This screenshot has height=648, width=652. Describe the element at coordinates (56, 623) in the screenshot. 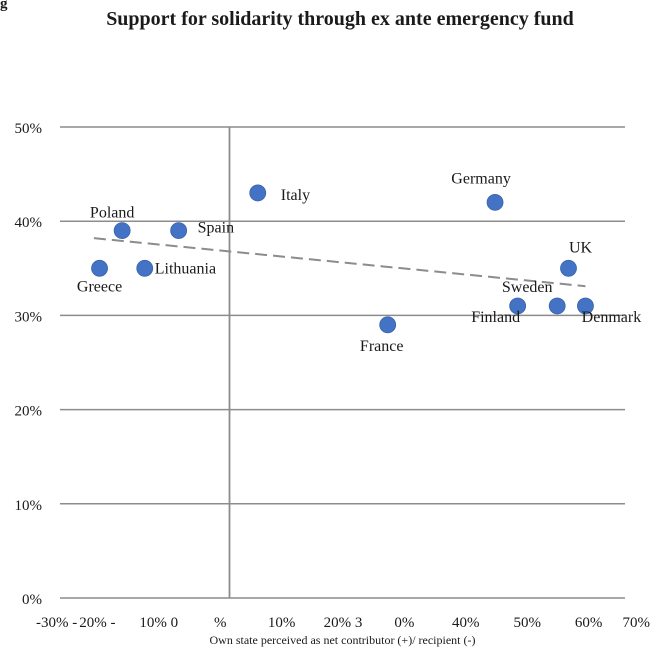

I see `x-tick-label: -30% -` at that location.